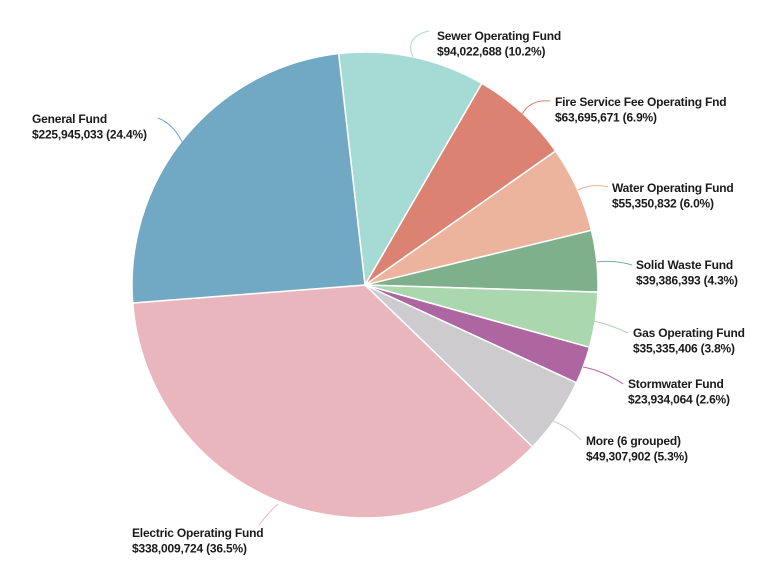 This screenshot has height=561, width=763. Describe the element at coordinates (679, 392) in the screenshot. I see `slice-label-stormwater-fund: Stormwater Fund $23,934,064 (2.6%)` at that location.